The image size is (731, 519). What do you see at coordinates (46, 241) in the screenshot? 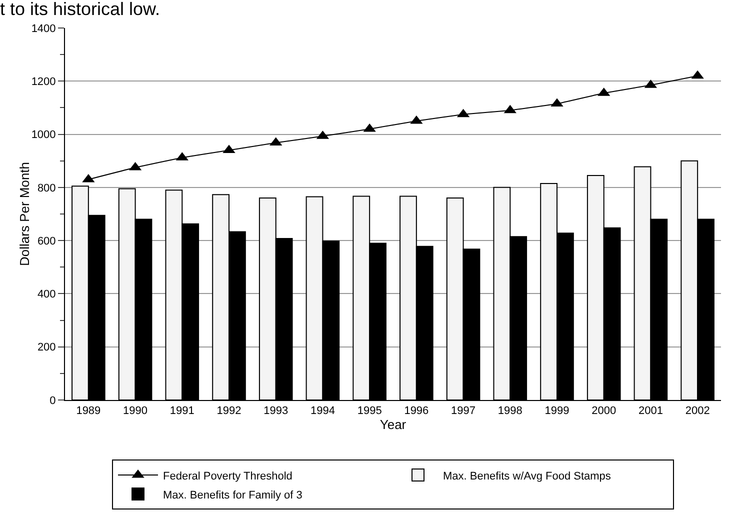
I see `y-tick-label: 600` at bounding box center [46, 241].